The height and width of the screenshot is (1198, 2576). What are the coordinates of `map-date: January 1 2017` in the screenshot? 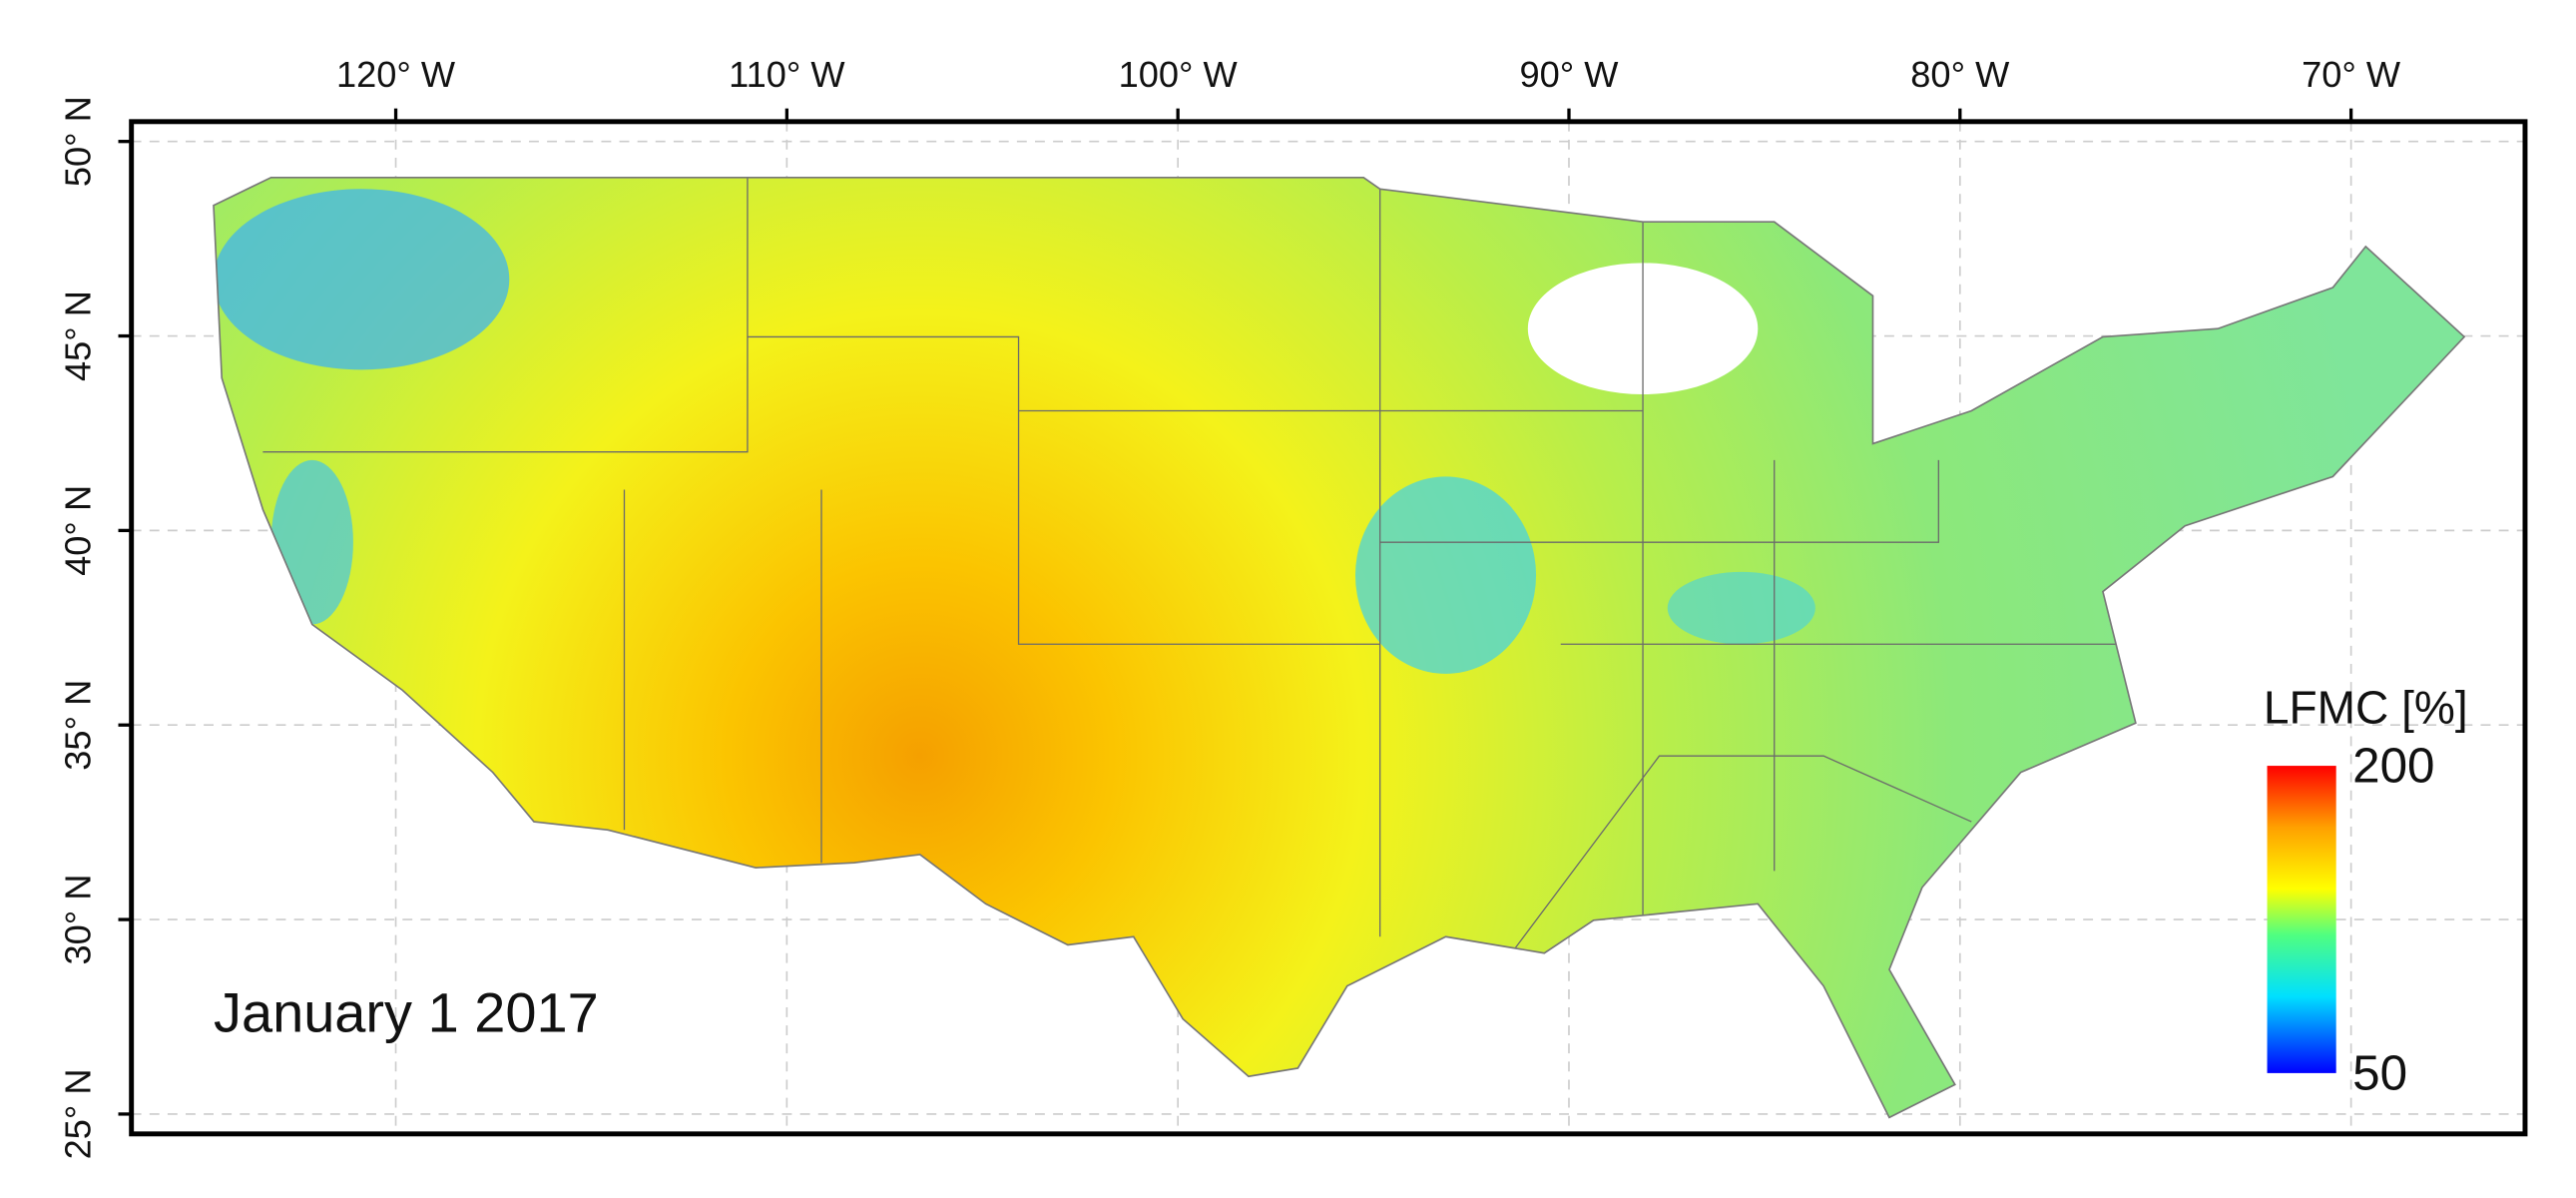 It's located at (406, 1012).